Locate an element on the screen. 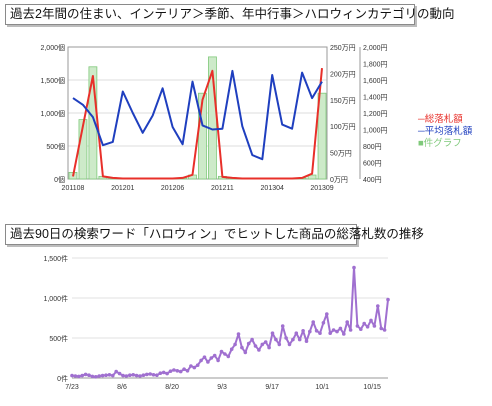 This screenshot has height=406, width=492. chart1-left-tick-label: 1,500個 is located at coordinates (52, 80).